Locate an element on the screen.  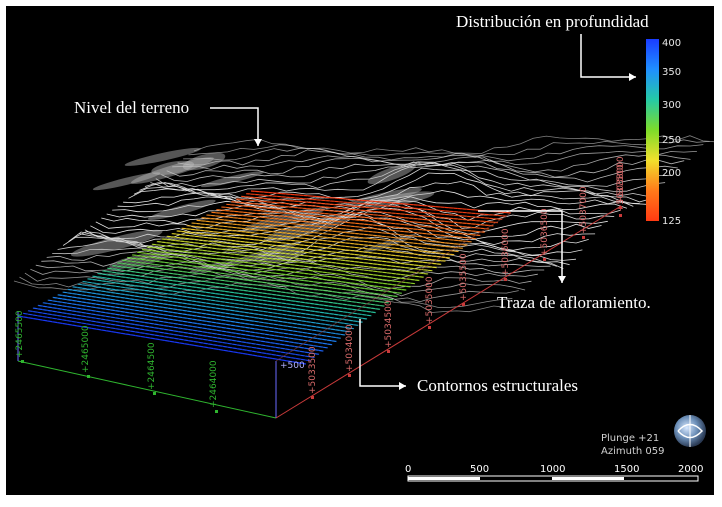
front-axis-label: +5035500 is located at coordinates (464, 277).